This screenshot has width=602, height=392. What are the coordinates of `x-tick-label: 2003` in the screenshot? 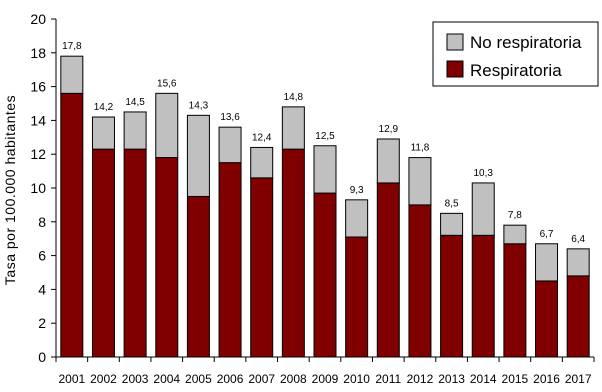 It's located at (135, 379).